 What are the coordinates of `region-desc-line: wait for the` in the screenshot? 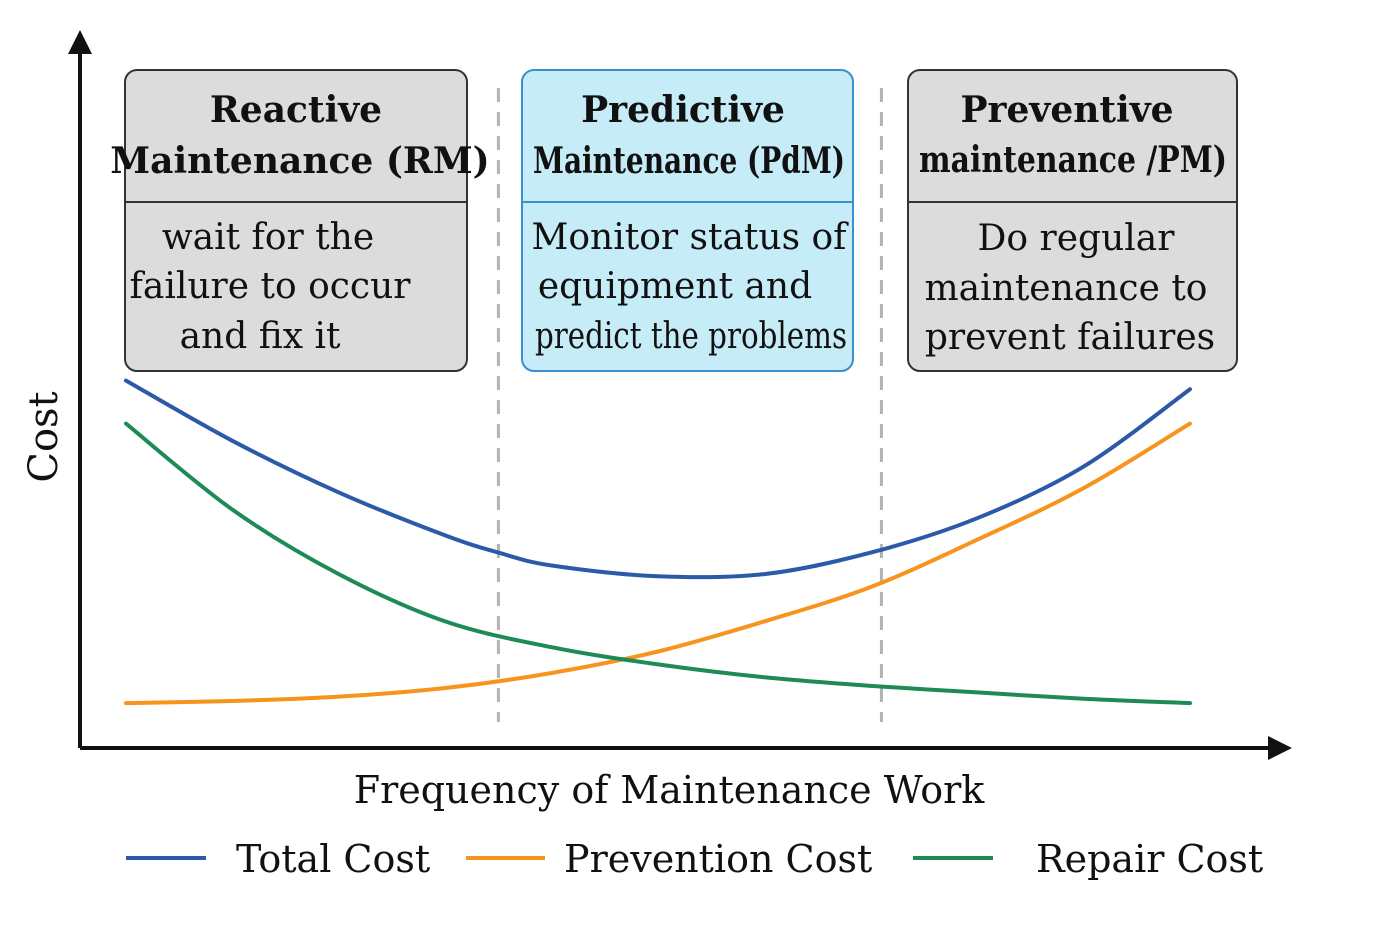 It's located at (268, 237).